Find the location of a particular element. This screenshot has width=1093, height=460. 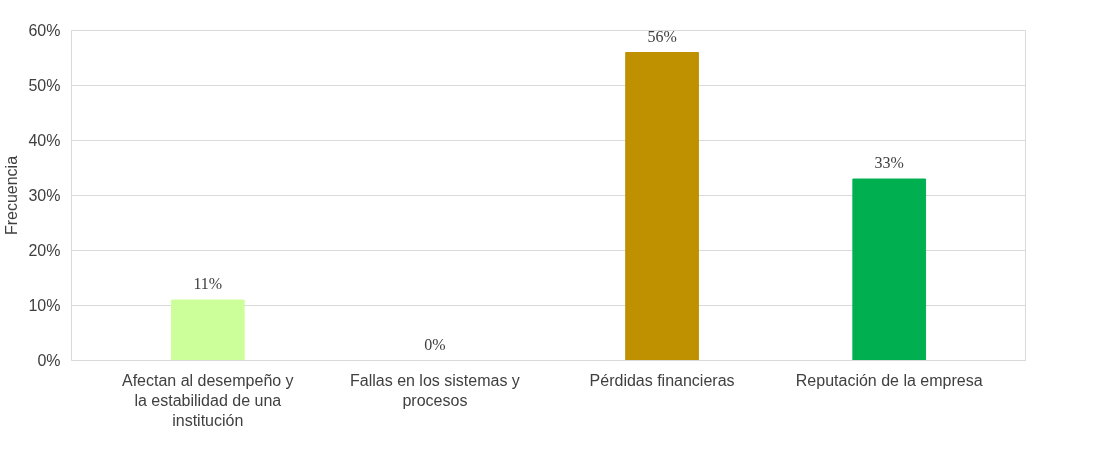

y-tick-label: 20% is located at coordinates (44, 250).